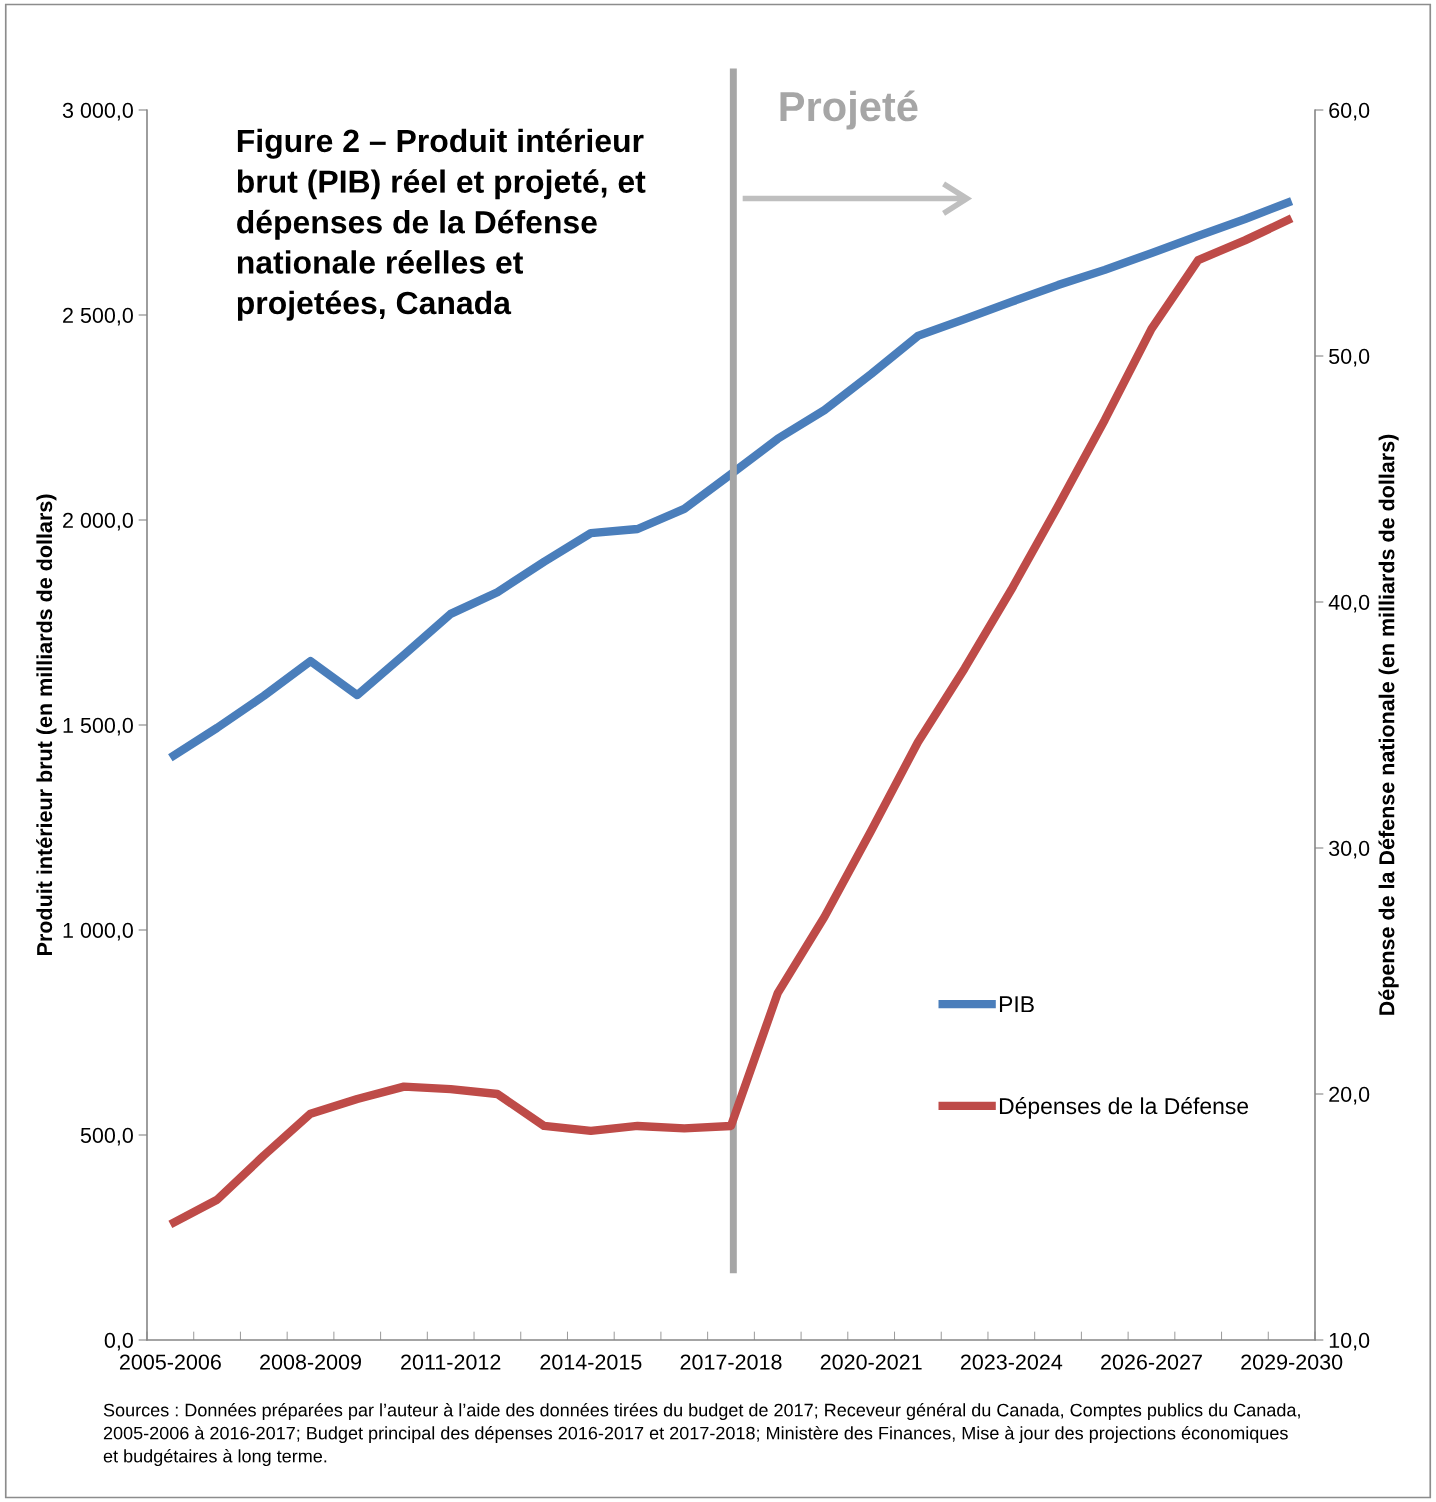 Image resolution: width=1436 pixels, height=1502 pixels. I want to click on y-tick-label: 2 500,0, so click(98, 316).